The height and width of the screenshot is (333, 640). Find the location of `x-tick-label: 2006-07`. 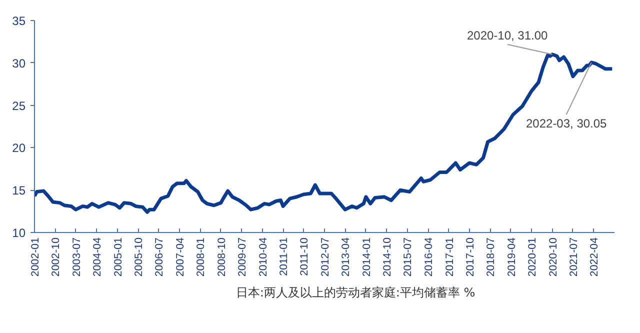

x-tick-label: 2006-07 is located at coordinates (160, 257).